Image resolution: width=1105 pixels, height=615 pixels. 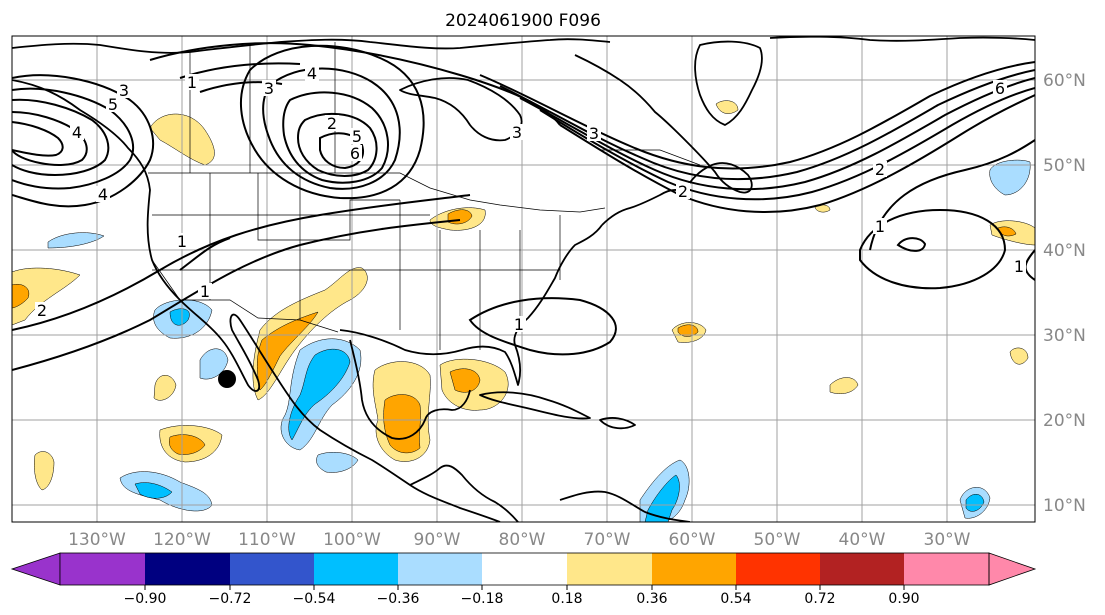 I want to click on colorbar-tick-label: −0.54, so click(x=314, y=599).